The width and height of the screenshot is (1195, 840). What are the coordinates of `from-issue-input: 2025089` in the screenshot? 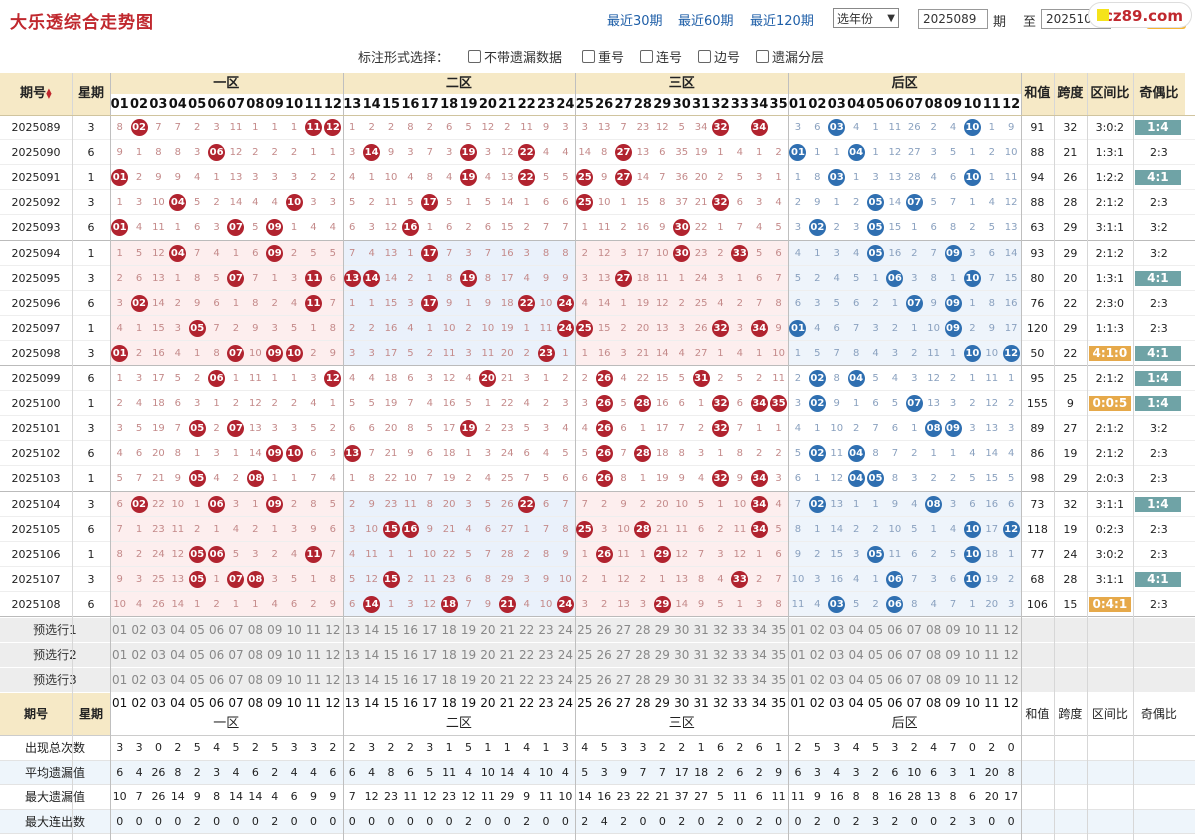 It's located at (953, 19).